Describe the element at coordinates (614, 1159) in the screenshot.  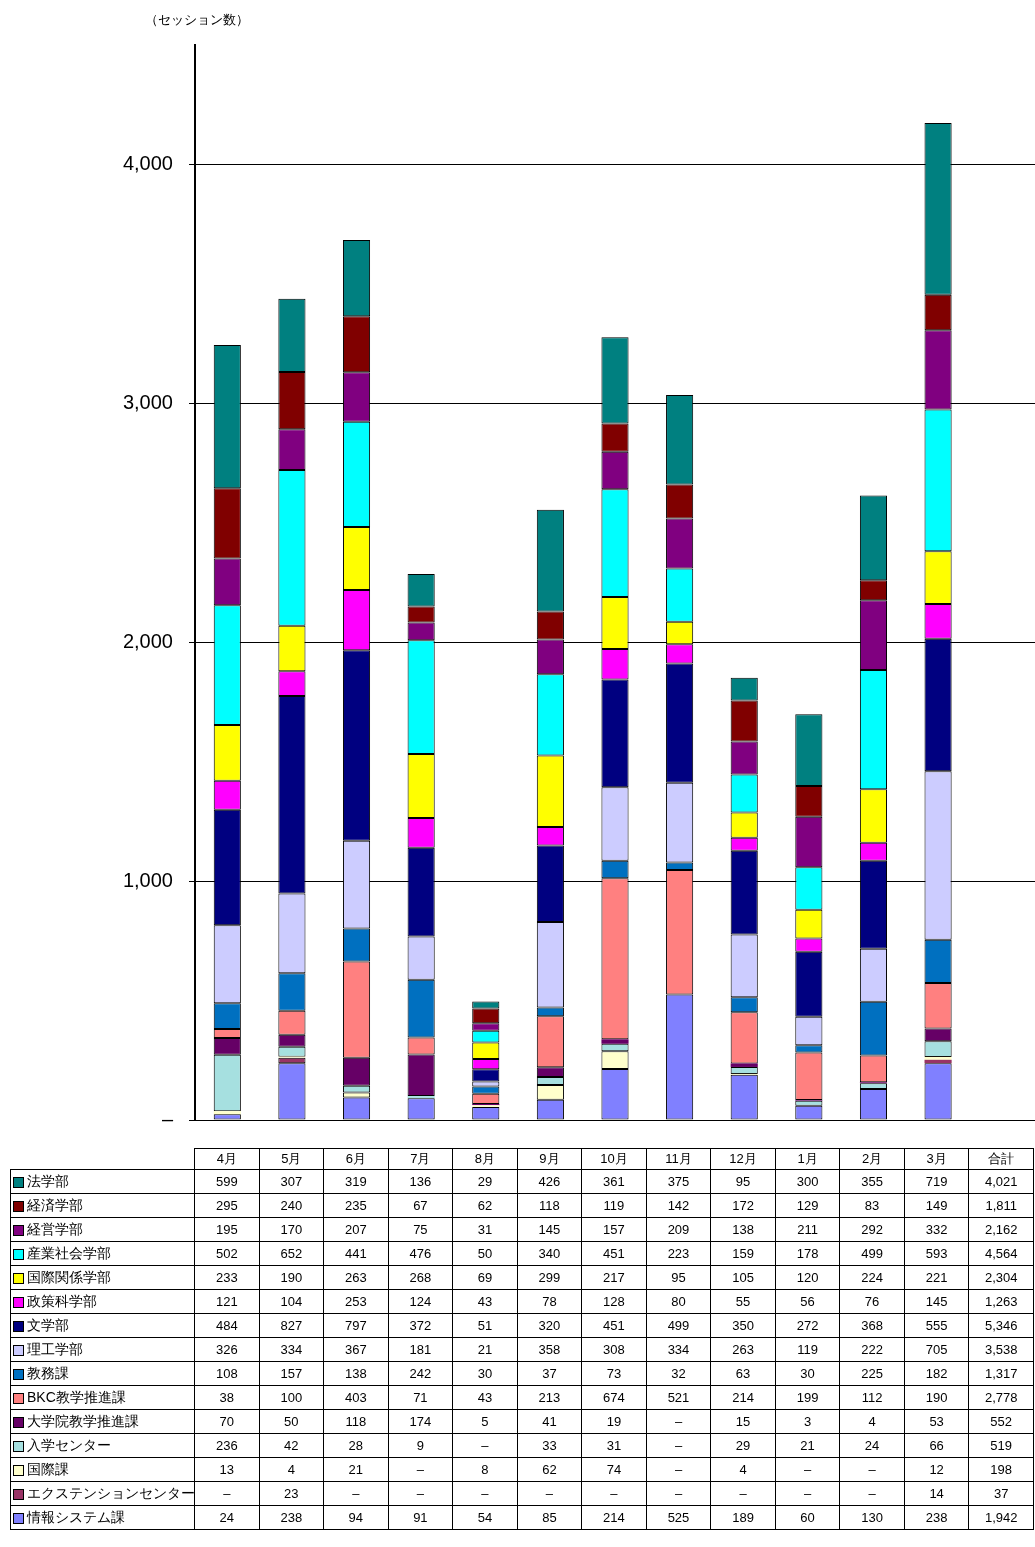
I see `x-tick-label: 10月` at that location.